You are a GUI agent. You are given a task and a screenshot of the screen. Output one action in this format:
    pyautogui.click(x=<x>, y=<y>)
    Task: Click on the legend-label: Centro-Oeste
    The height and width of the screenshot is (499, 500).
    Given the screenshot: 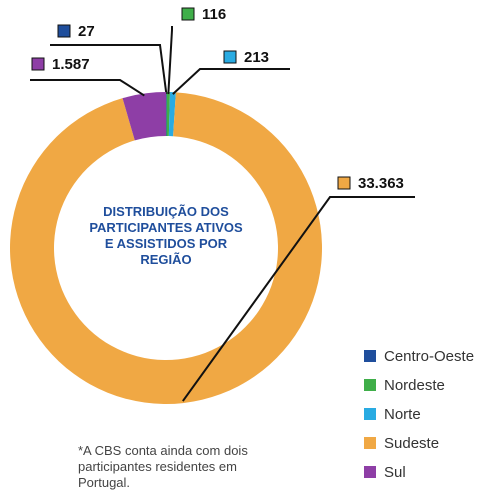 What is the action you would take?
    pyautogui.click(x=429, y=356)
    